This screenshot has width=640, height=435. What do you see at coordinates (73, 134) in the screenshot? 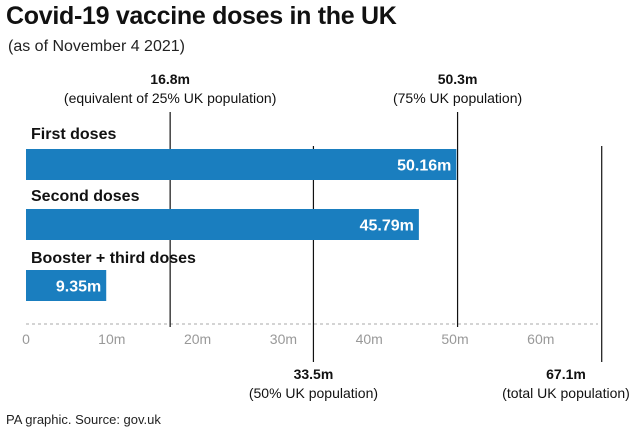
I see `category-label: First doses` at bounding box center [73, 134].